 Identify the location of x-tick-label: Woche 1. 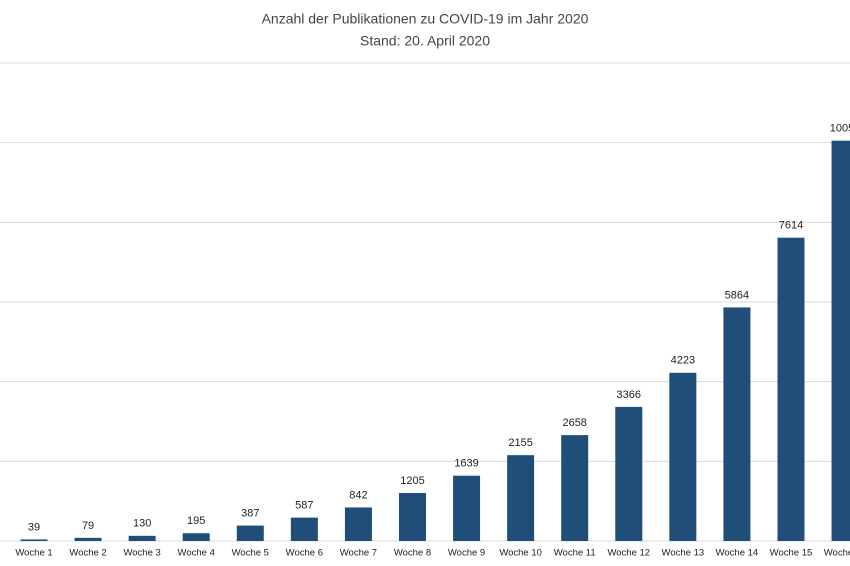
(33, 553).